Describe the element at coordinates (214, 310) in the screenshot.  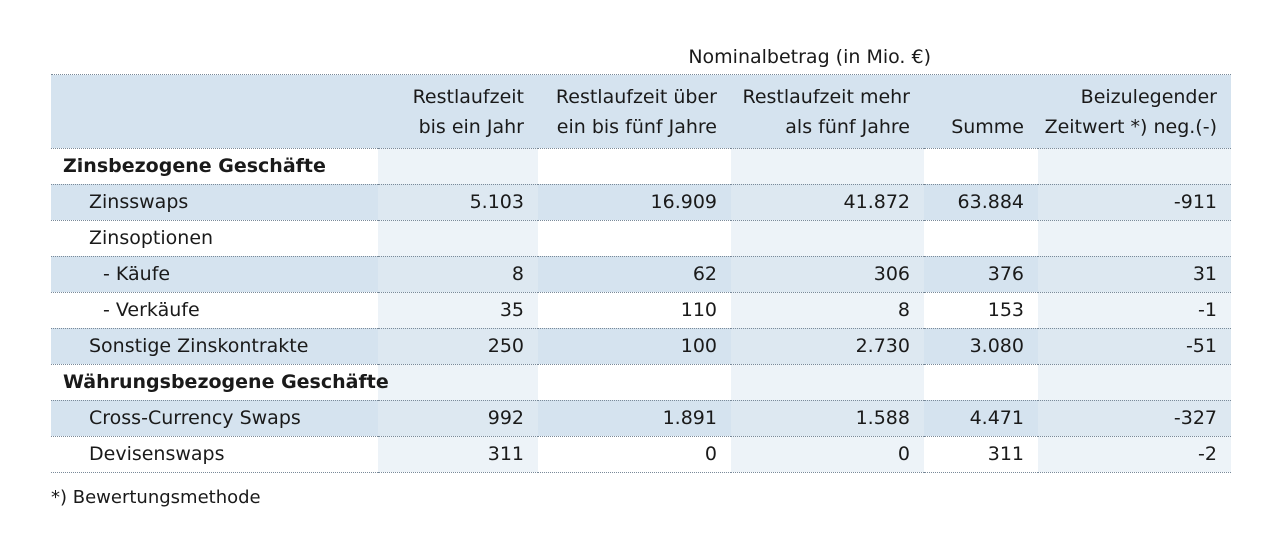
I see `row-label: - Verkäufe` at that location.